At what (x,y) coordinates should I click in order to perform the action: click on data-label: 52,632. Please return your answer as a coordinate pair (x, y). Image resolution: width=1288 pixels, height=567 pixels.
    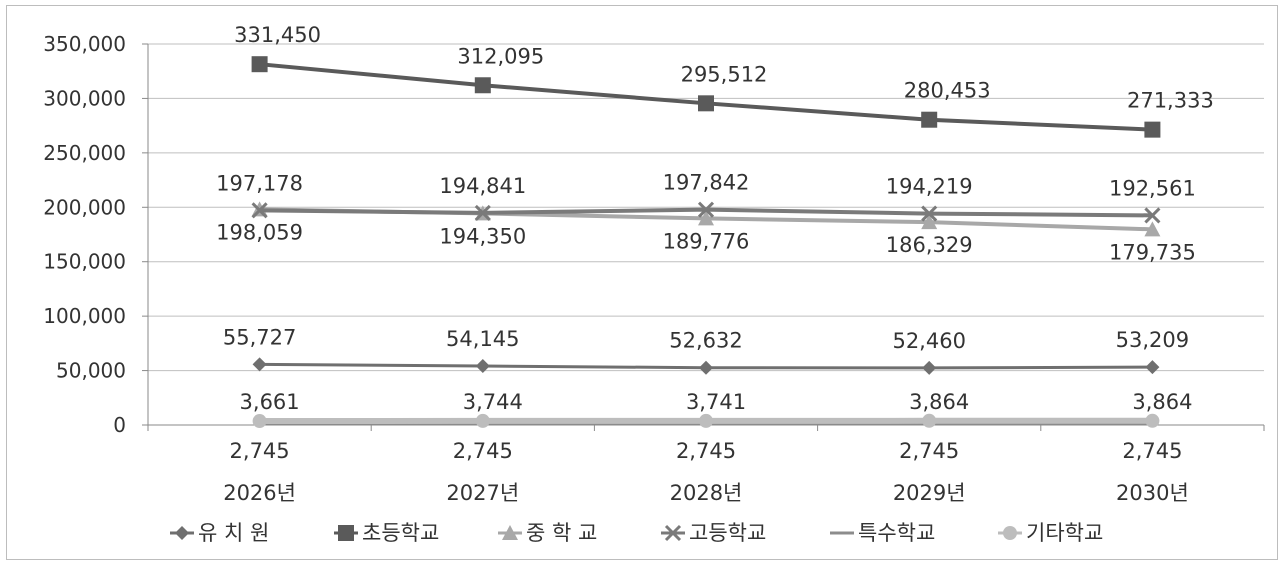
    Looking at the image, I should click on (705, 341).